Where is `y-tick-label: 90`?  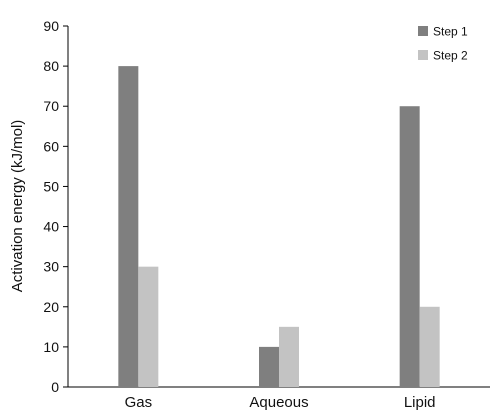 y-tick-label: 90 is located at coordinates (51, 26).